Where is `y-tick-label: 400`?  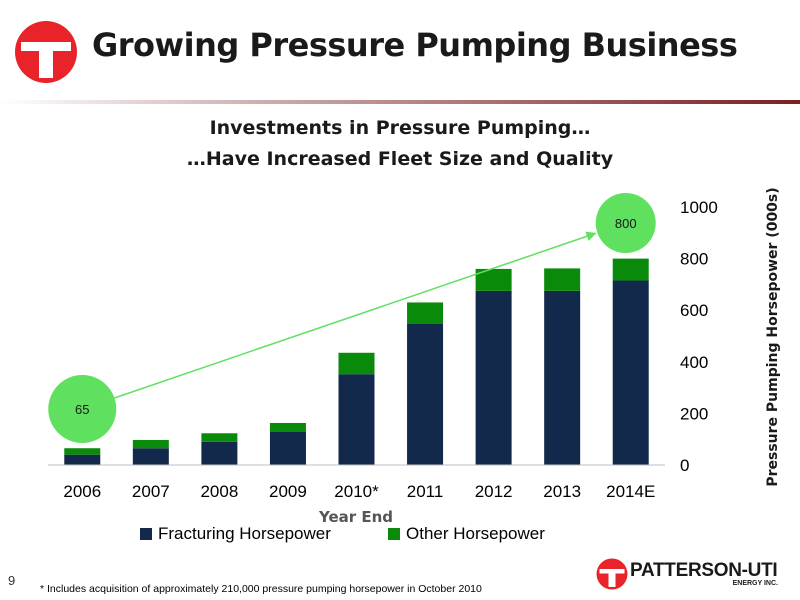
y-tick-label: 400 is located at coordinates (694, 362).